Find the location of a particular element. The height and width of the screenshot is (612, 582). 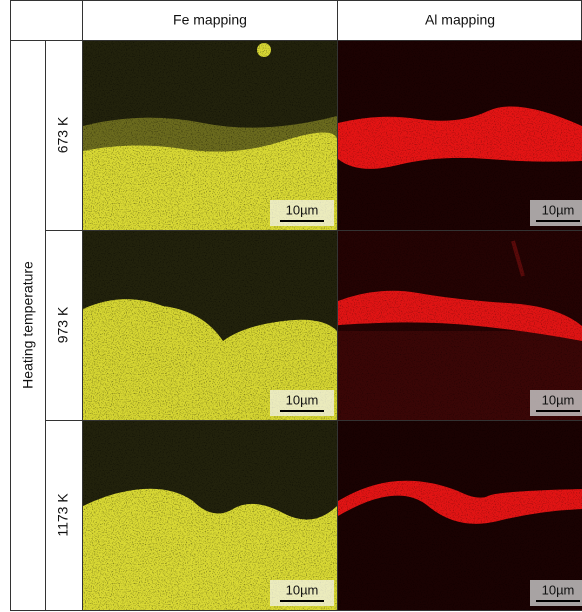

row-group-label: Heating temperature is located at coordinates (28, 325).